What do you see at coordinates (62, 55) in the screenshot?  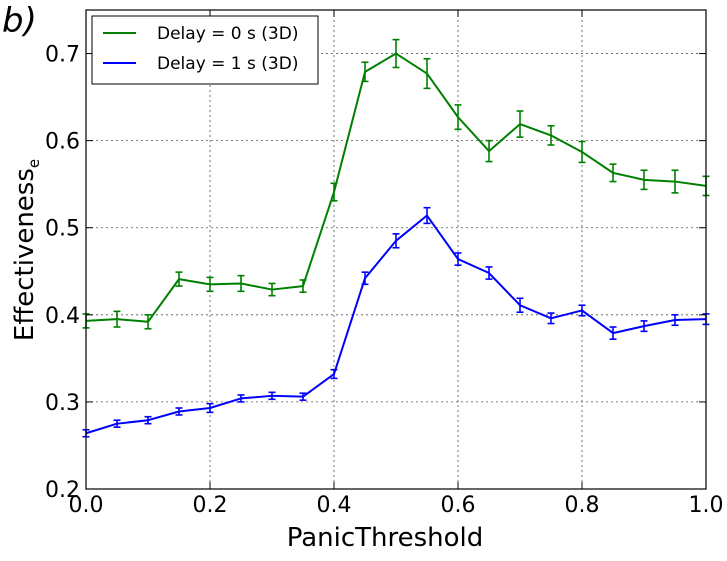 I see `y-tick-label: 0.7` at bounding box center [62, 55].